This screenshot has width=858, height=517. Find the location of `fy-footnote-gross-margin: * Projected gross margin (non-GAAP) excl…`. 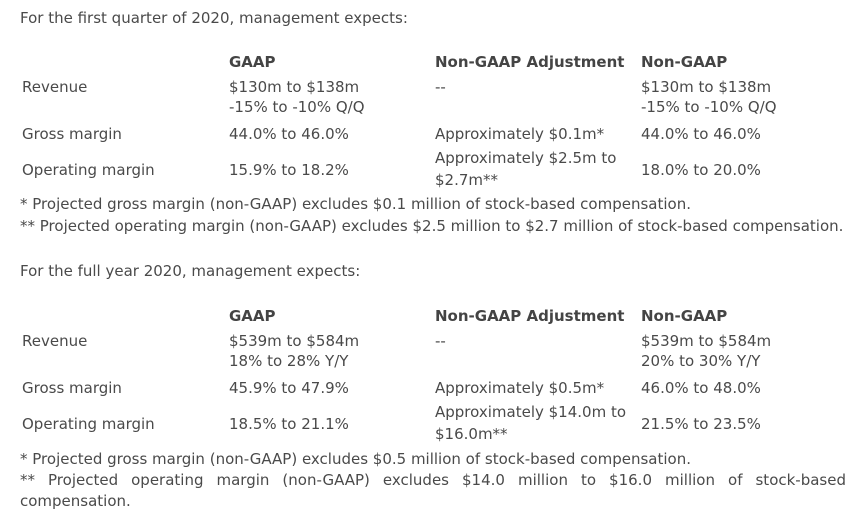

fy-footnote-gross-margin: * Projected gross margin (non-GAAP) excl… is located at coordinates (355, 459).